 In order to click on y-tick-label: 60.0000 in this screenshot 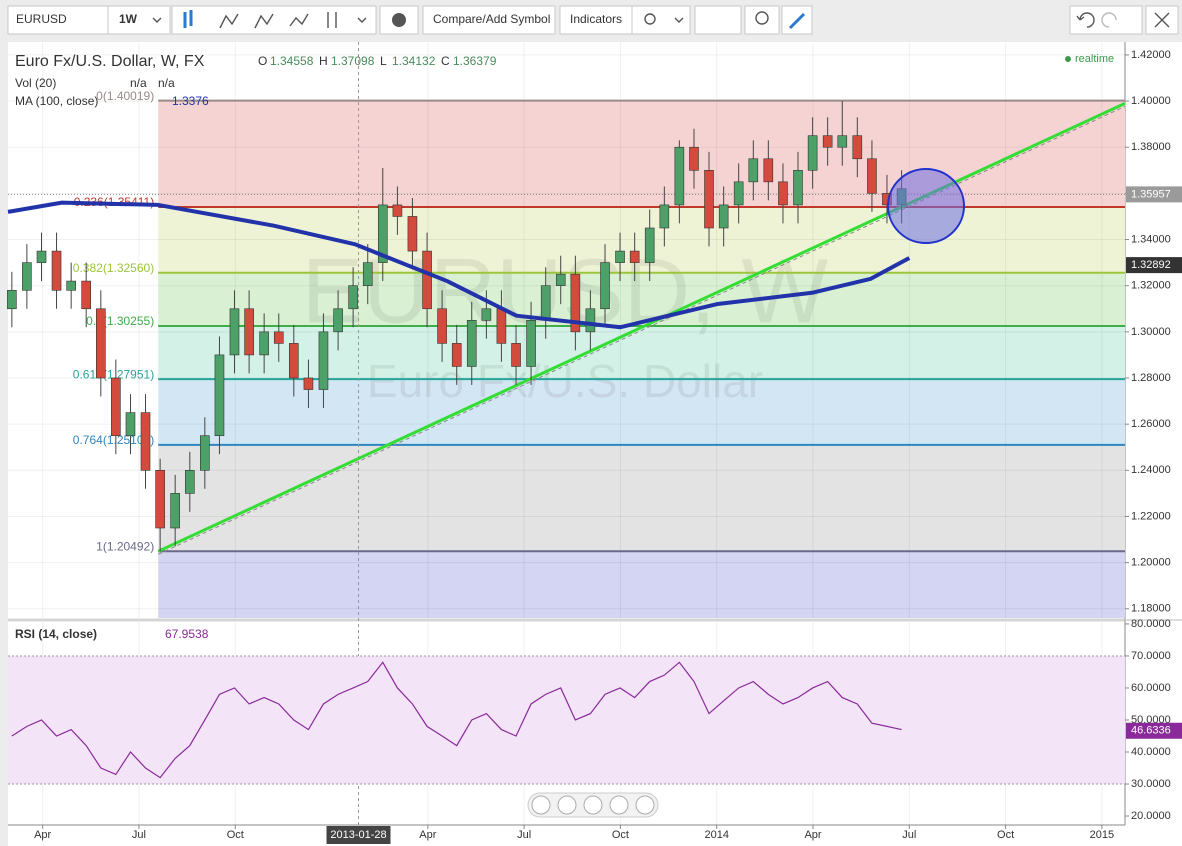, I will do `click(1151, 688)`.